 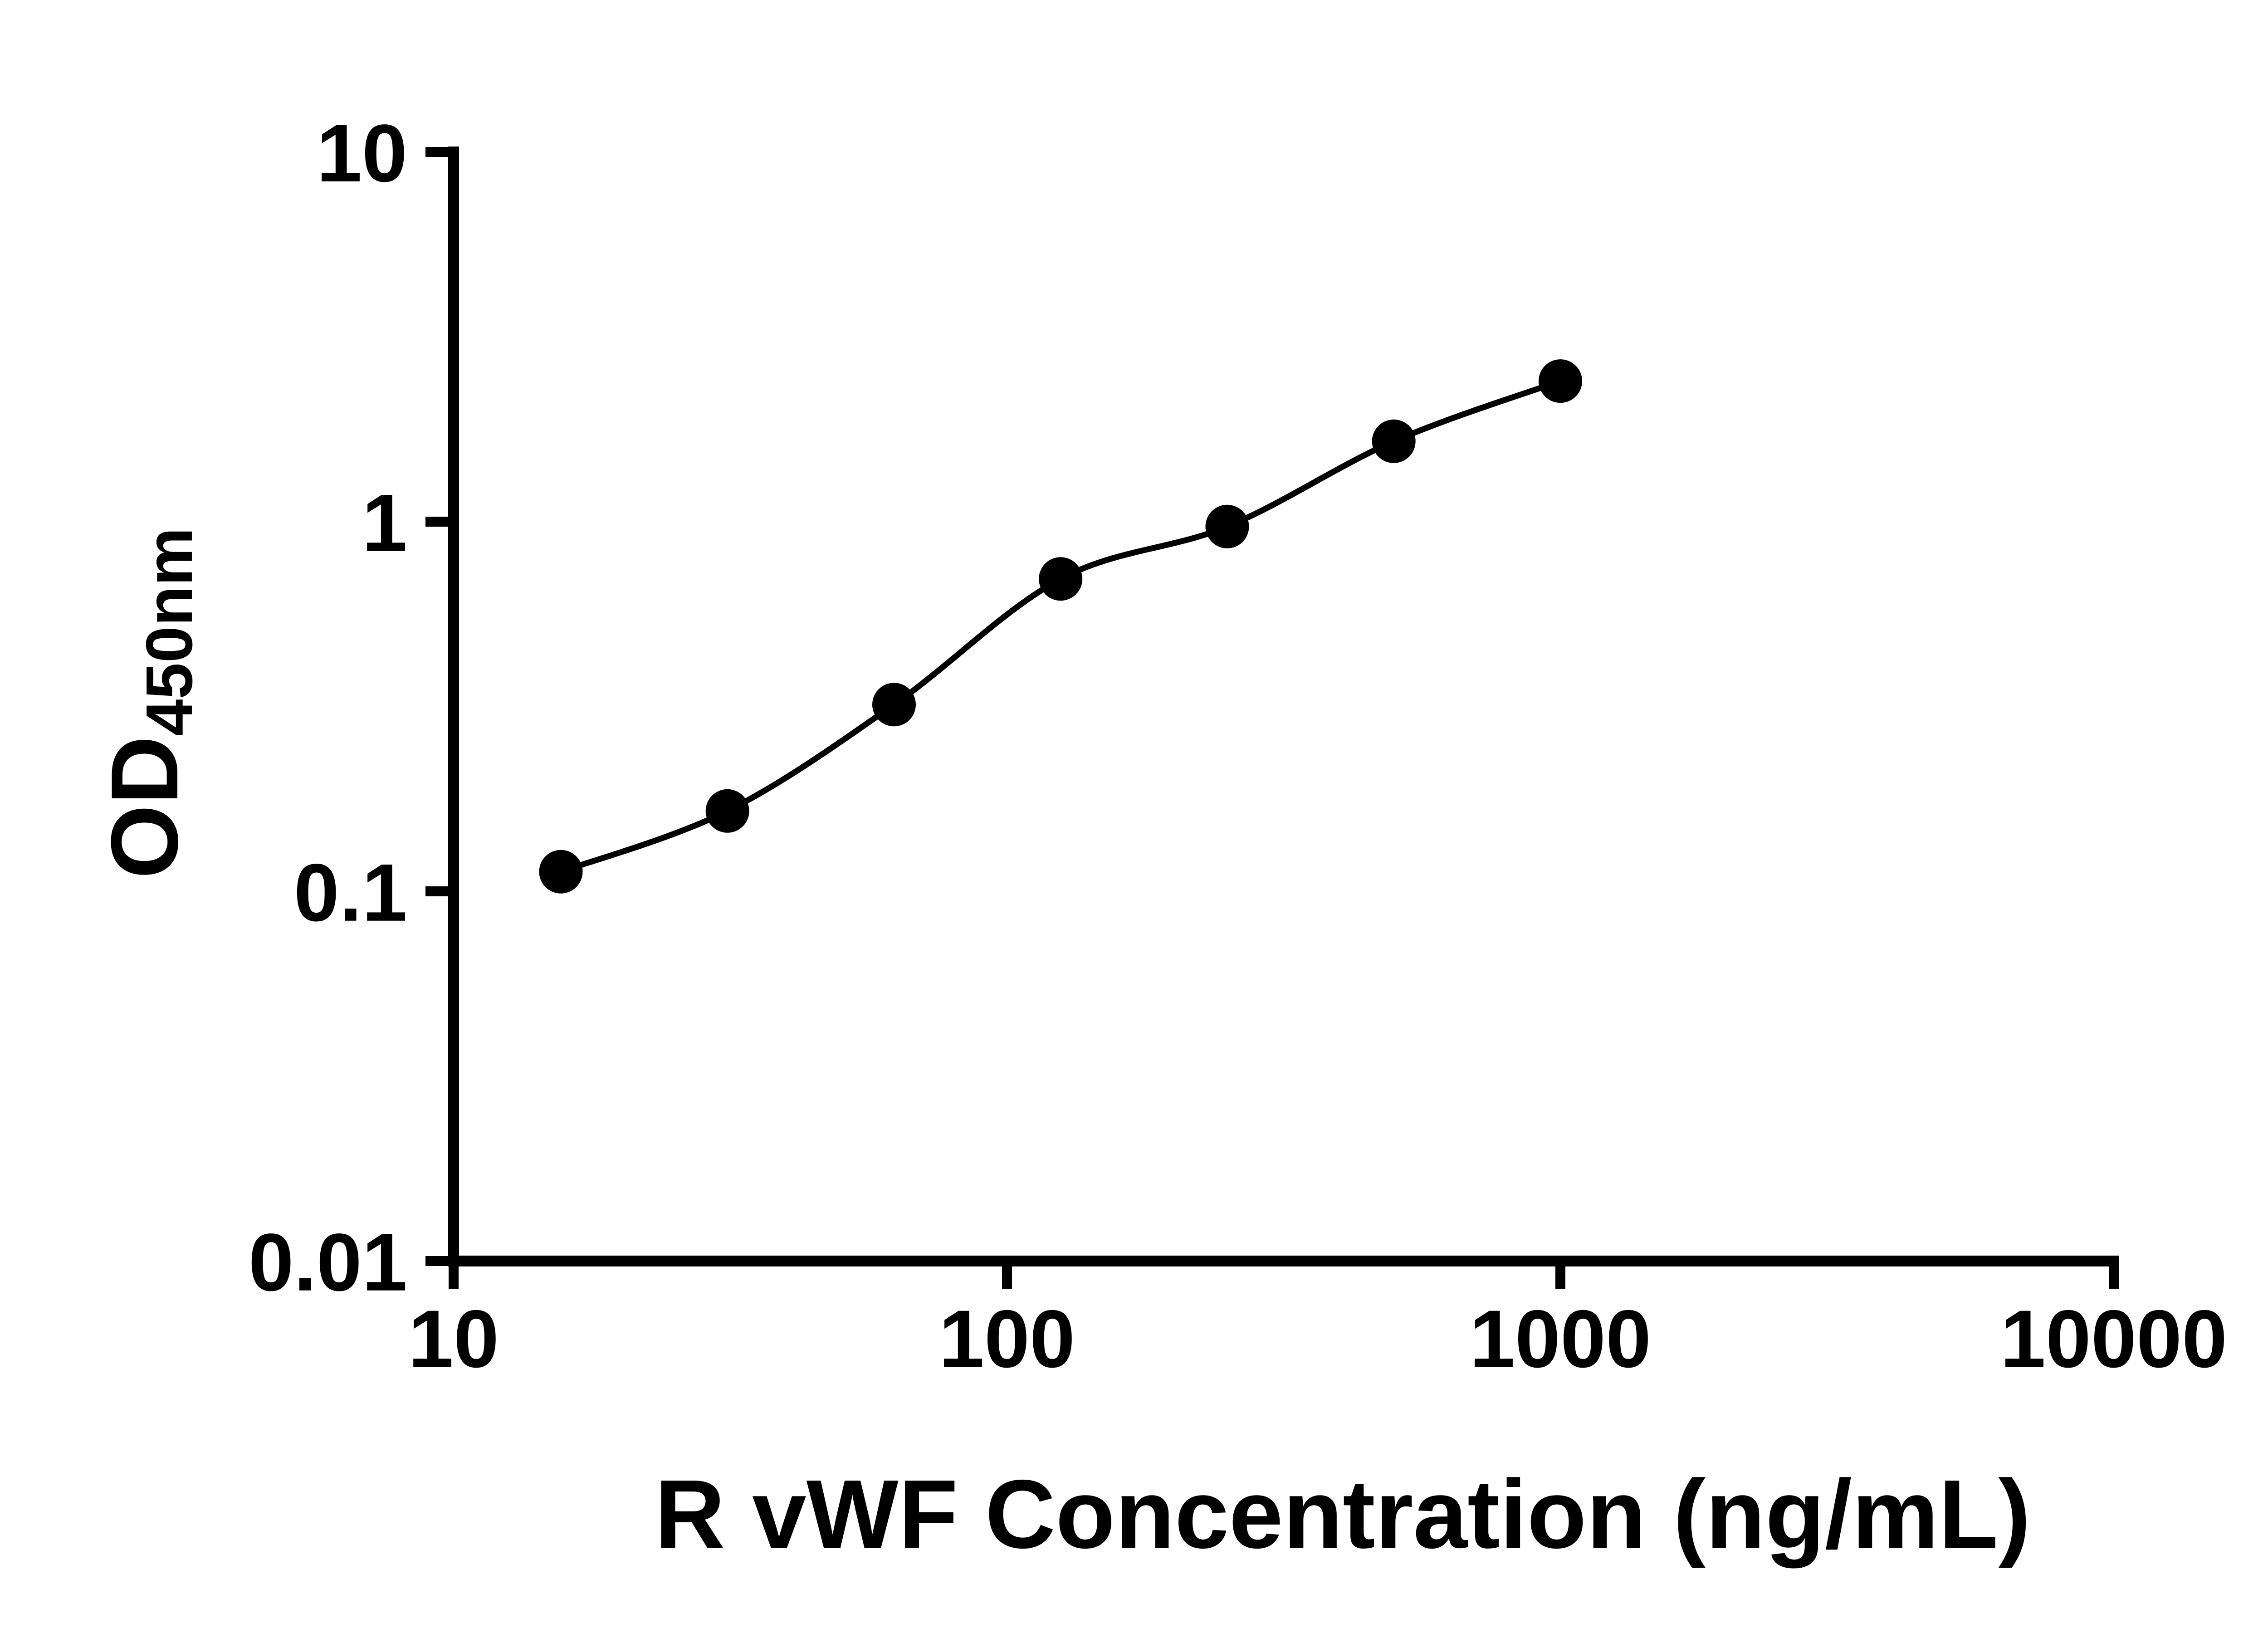 What do you see at coordinates (1560, 1339) in the screenshot?
I see `x-tick-label: 1000` at bounding box center [1560, 1339].